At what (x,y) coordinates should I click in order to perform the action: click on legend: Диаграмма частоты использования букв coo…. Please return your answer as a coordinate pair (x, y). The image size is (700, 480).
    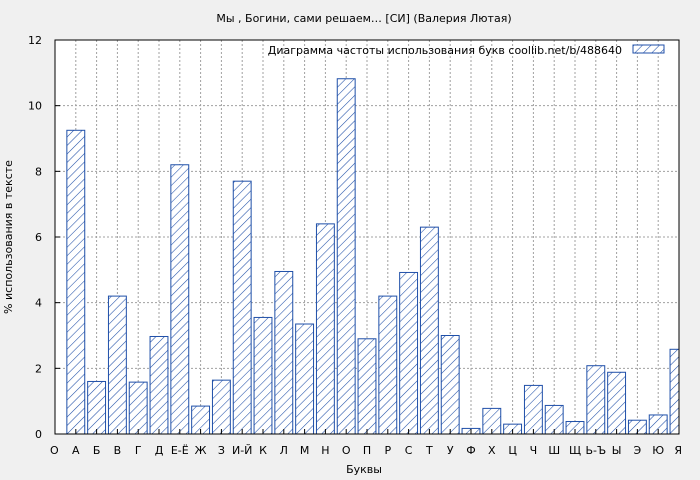
    Looking at the image, I should click on (466, 50).